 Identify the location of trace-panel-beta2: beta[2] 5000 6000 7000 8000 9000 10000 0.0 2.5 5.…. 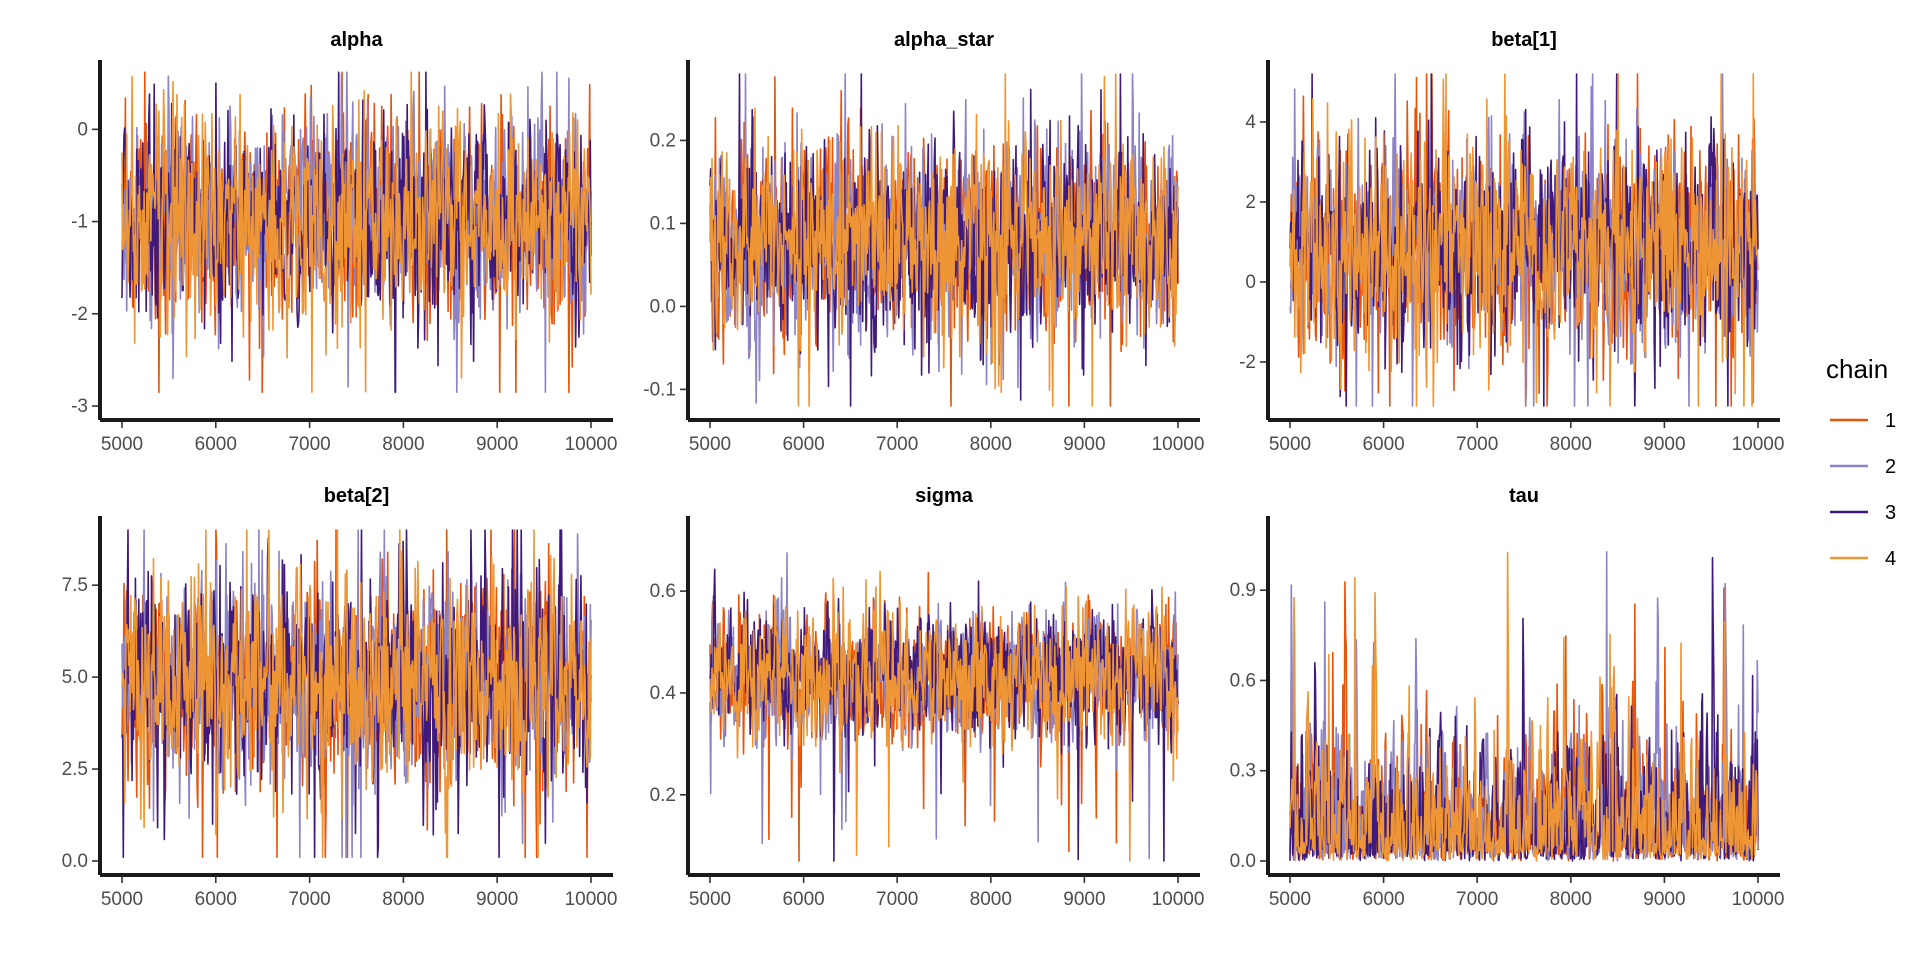
(340, 697).